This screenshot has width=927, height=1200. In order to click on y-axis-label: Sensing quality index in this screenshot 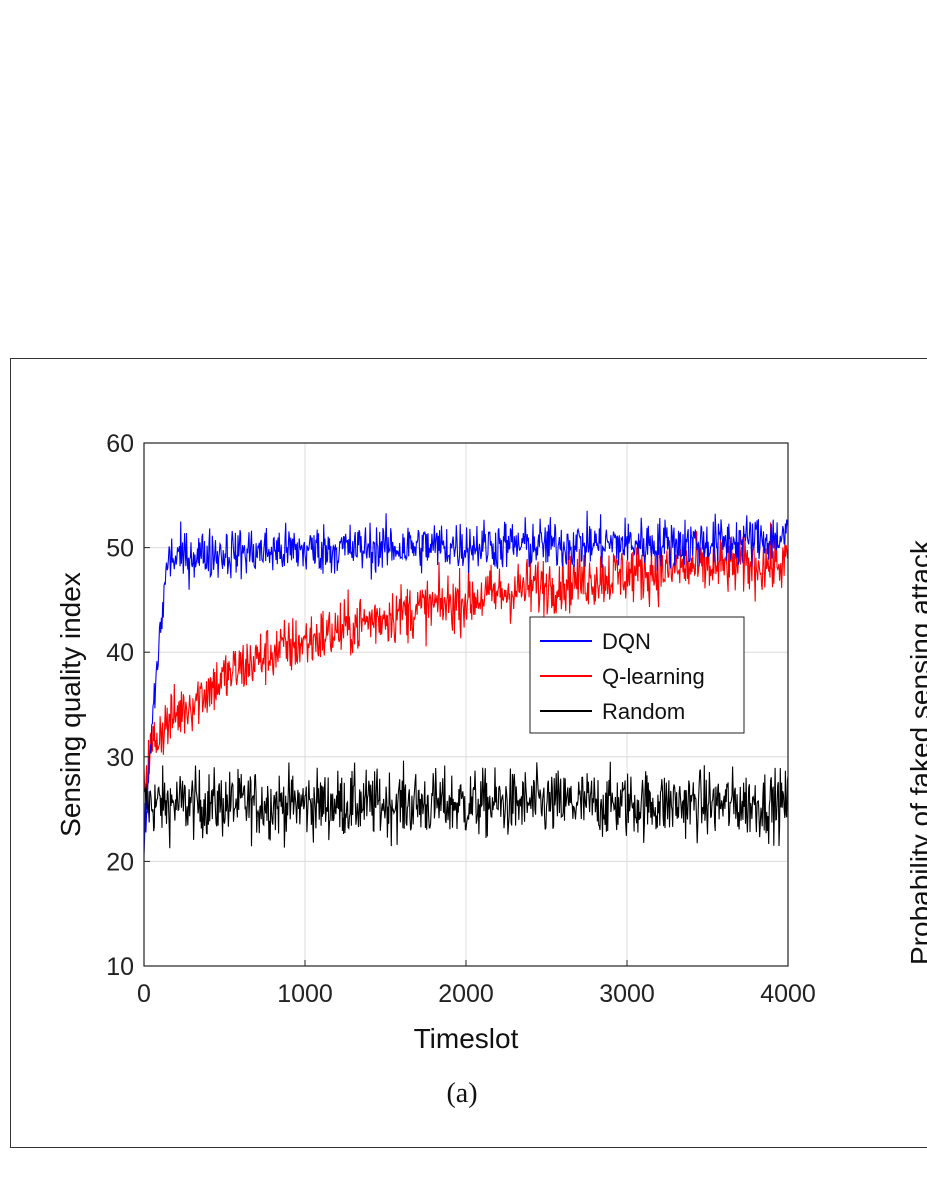, I will do `click(70, 704)`.